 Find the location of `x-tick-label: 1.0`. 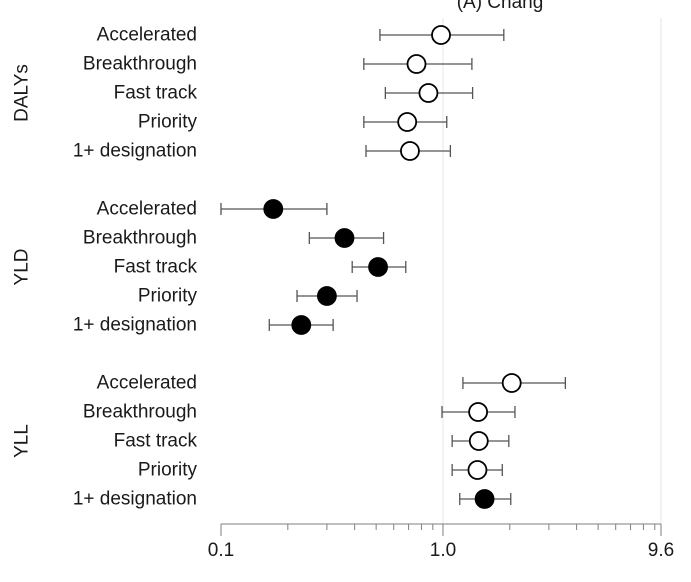

x-tick-label: 1.0 is located at coordinates (443, 550).